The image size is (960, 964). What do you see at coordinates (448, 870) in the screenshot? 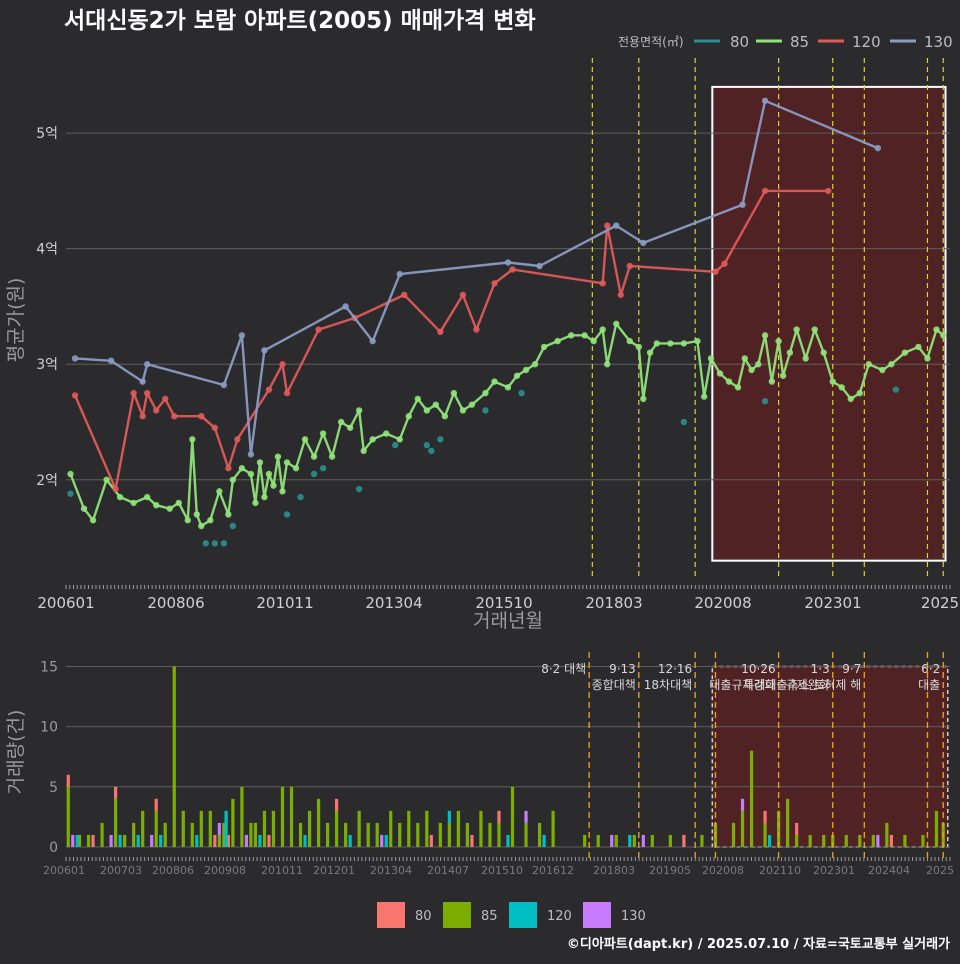
I see `bottom-x-tick-label: 201407` at bounding box center [448, 870].